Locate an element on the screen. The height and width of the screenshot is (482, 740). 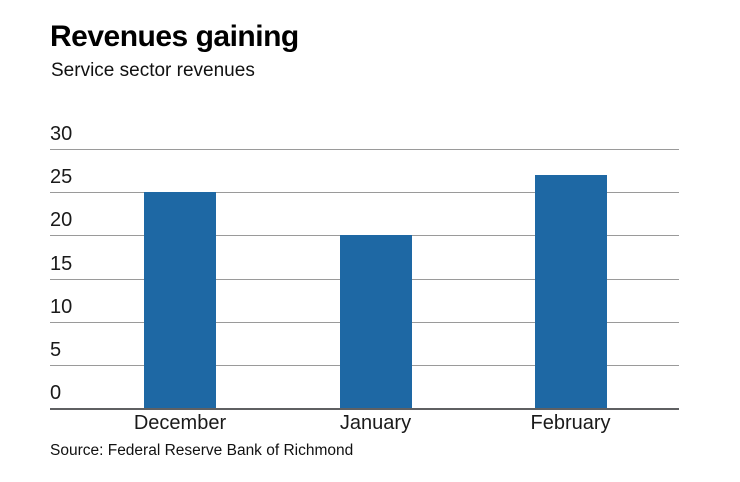
x-axis-line is located at coordinates (364, 409).